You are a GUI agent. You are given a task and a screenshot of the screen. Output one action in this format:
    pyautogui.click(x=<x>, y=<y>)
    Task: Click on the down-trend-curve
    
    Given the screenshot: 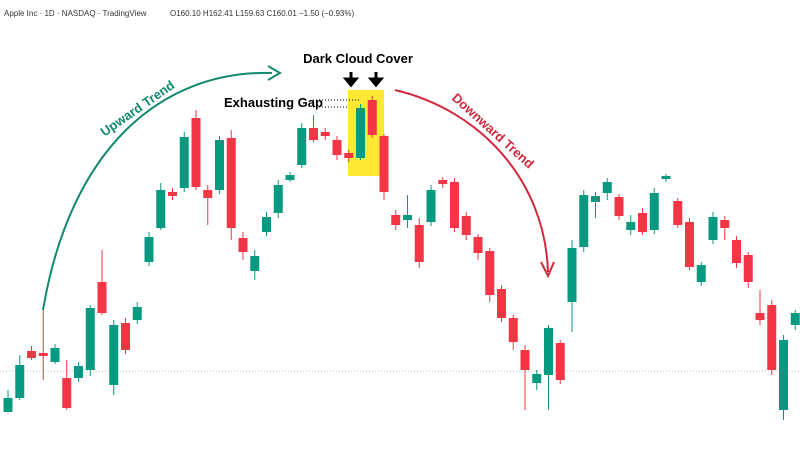 What is the action you would take?
    pyautogui.click(x=471, y=181)
    